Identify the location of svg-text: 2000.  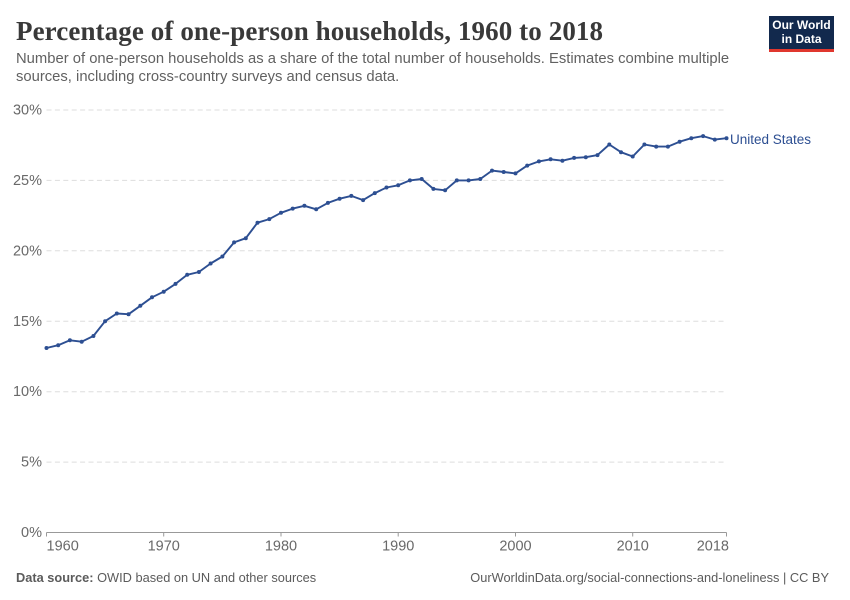
(515, 547).